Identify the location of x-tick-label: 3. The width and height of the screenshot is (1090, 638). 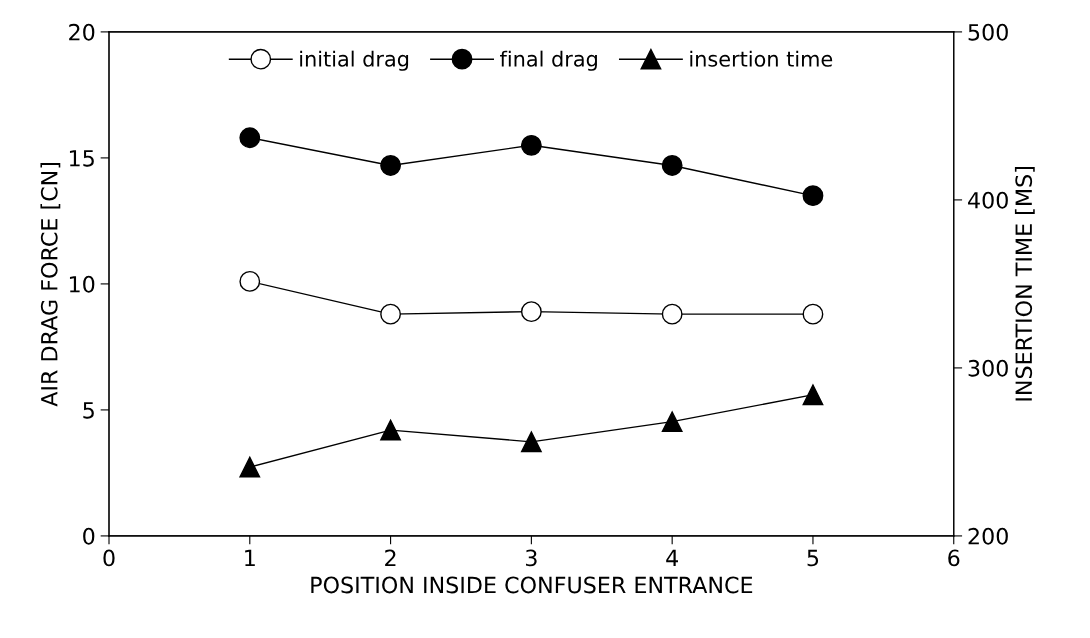
(531, 558).